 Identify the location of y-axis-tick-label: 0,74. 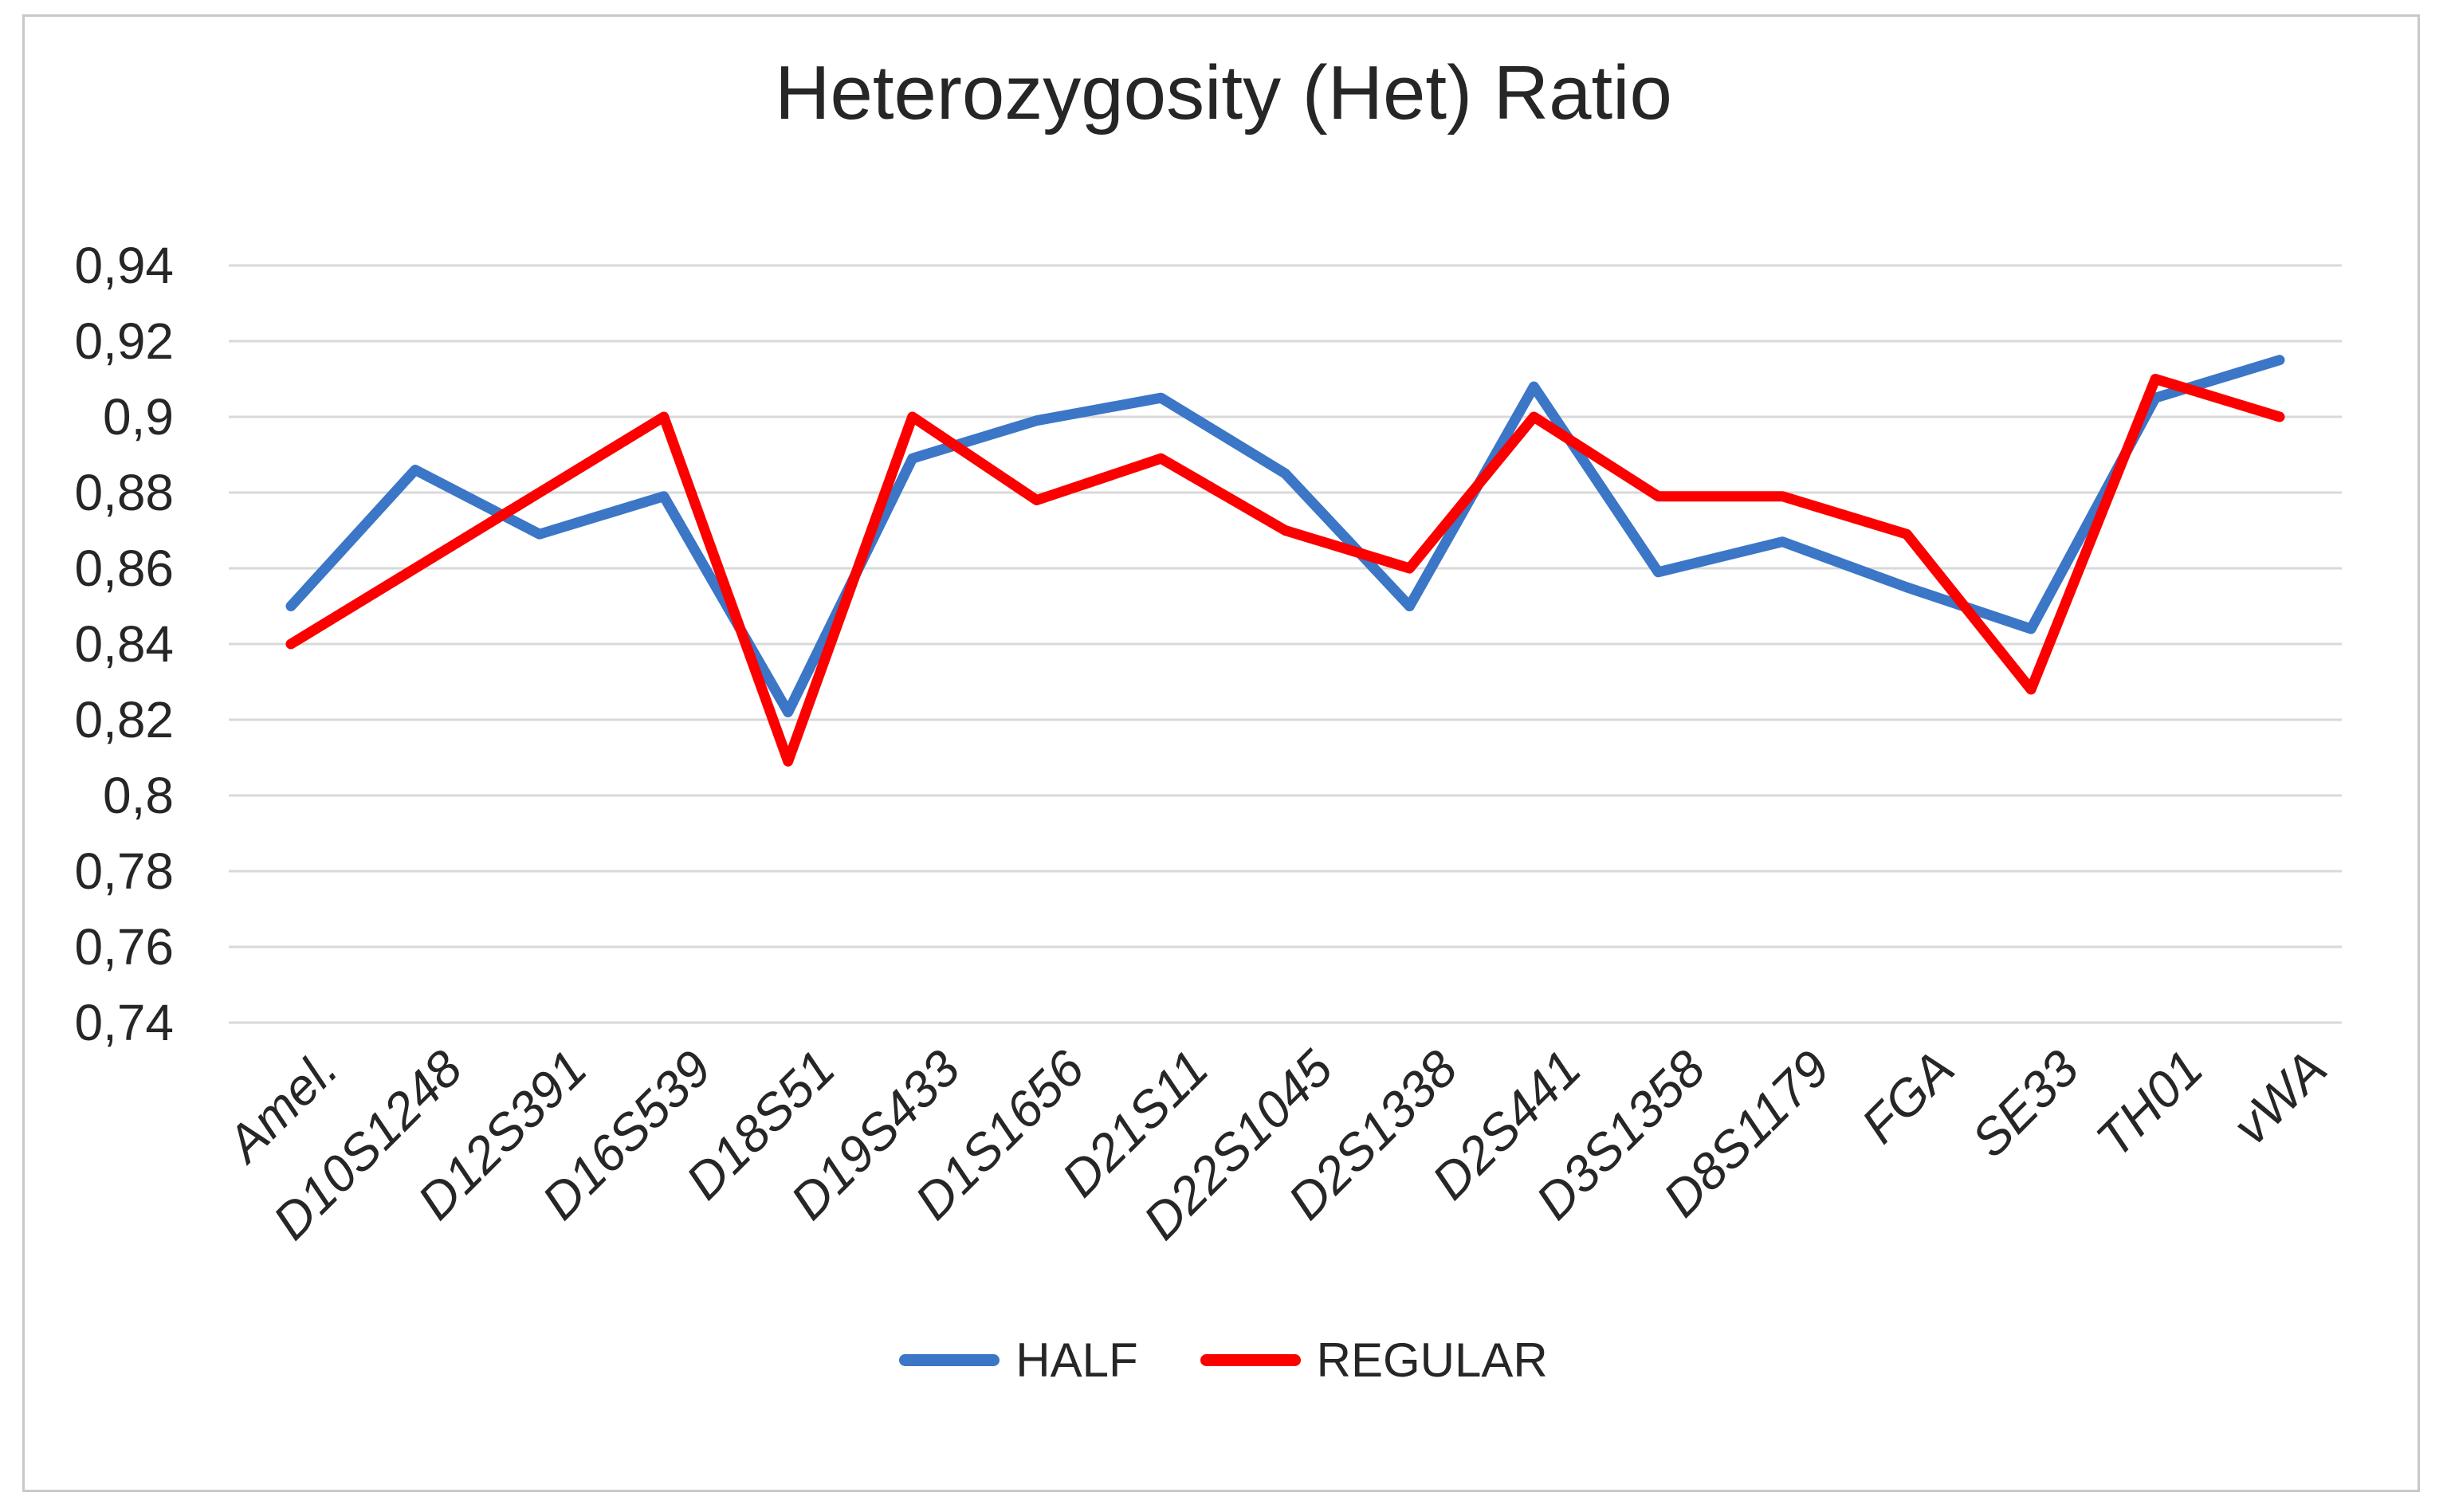
(124, 1022).